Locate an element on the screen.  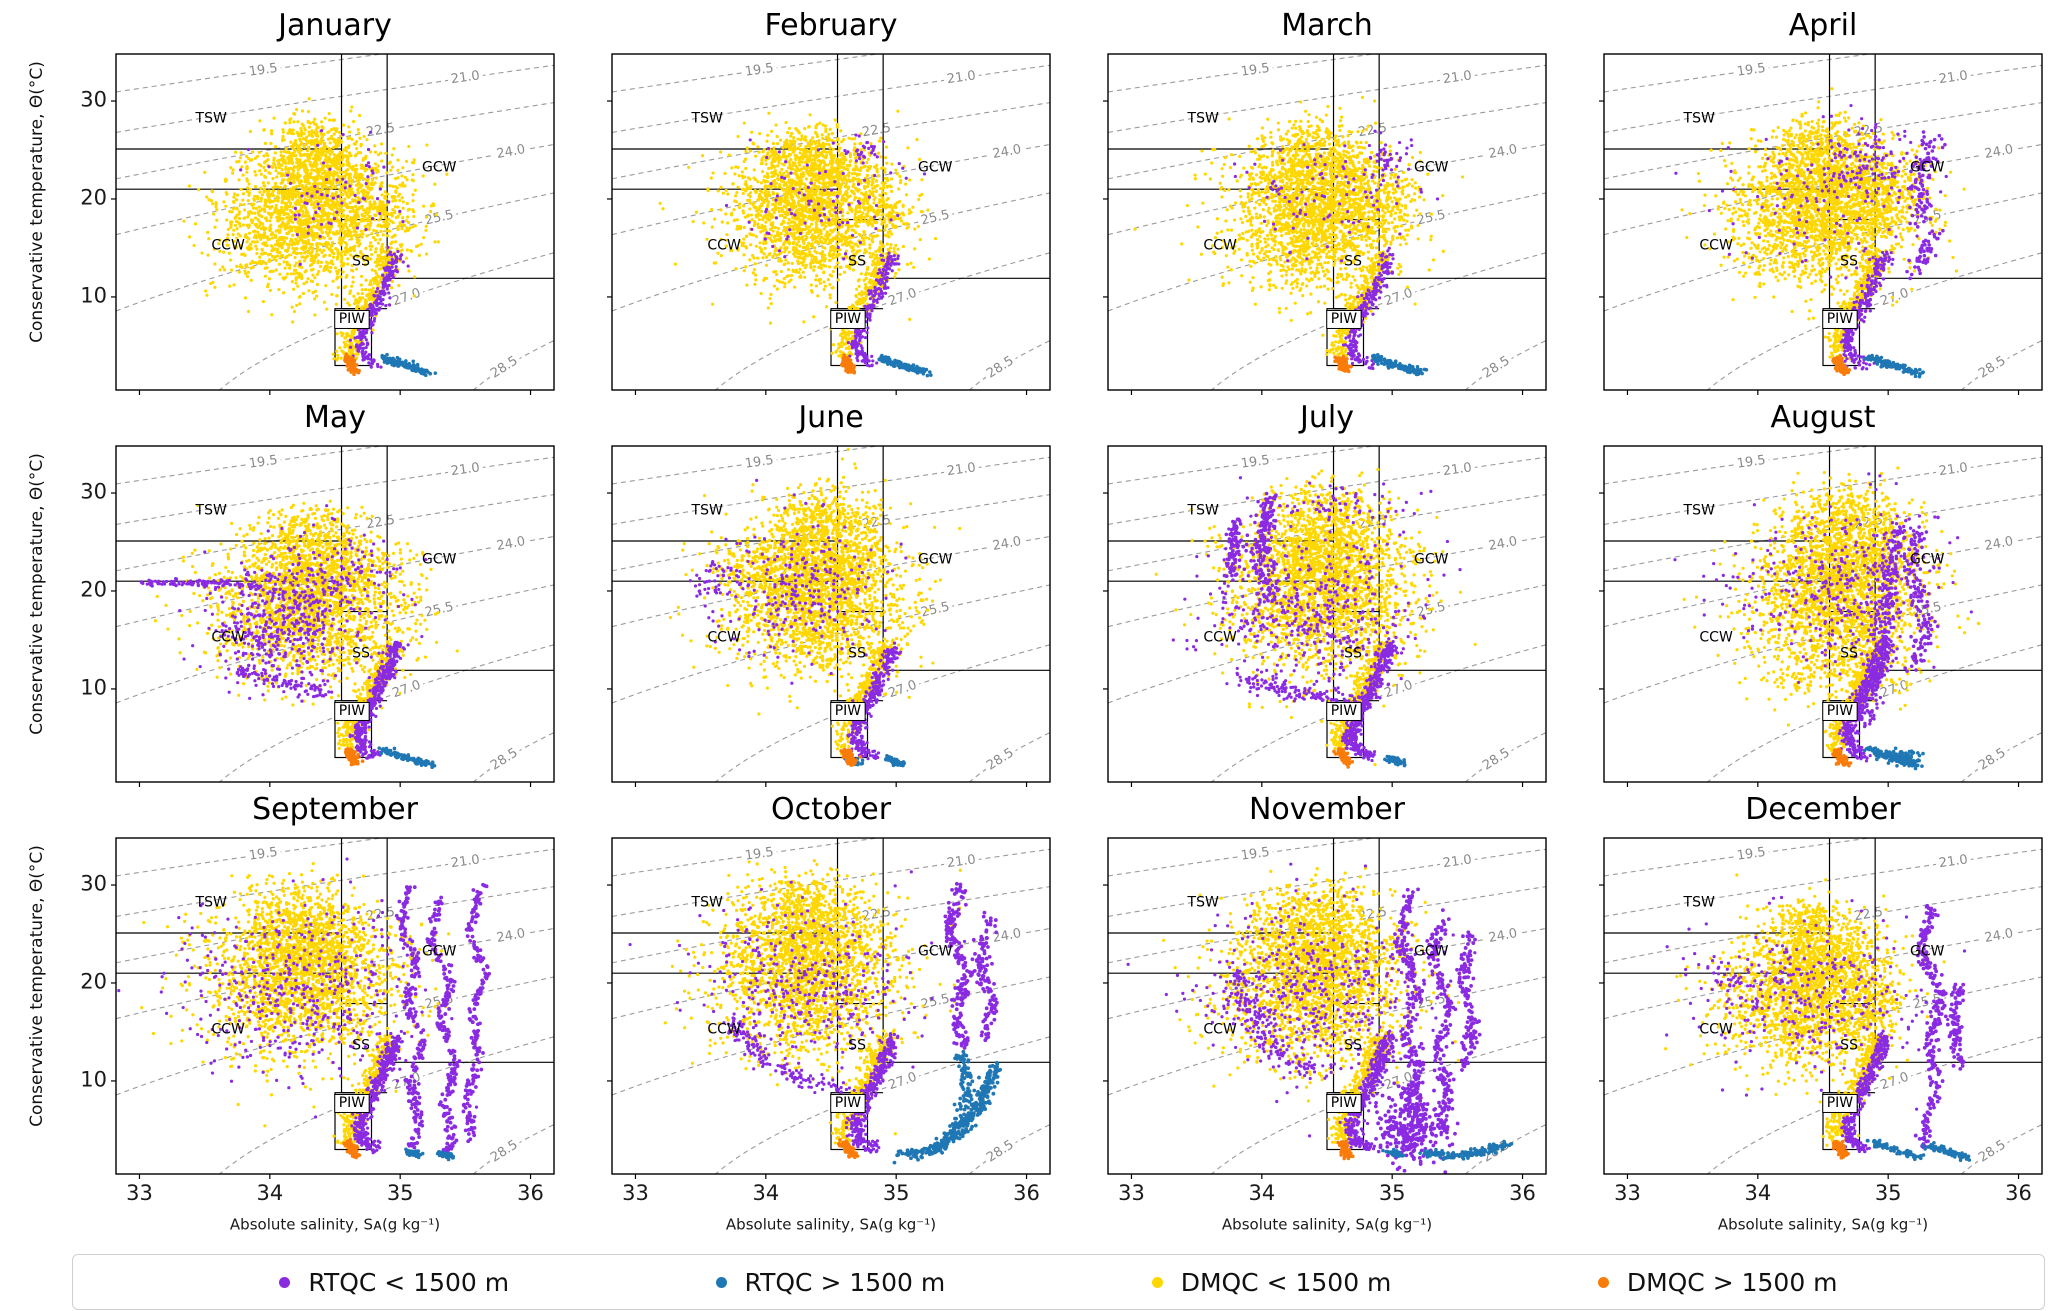
subplot-july: July is located at coordinates (1308, 594).